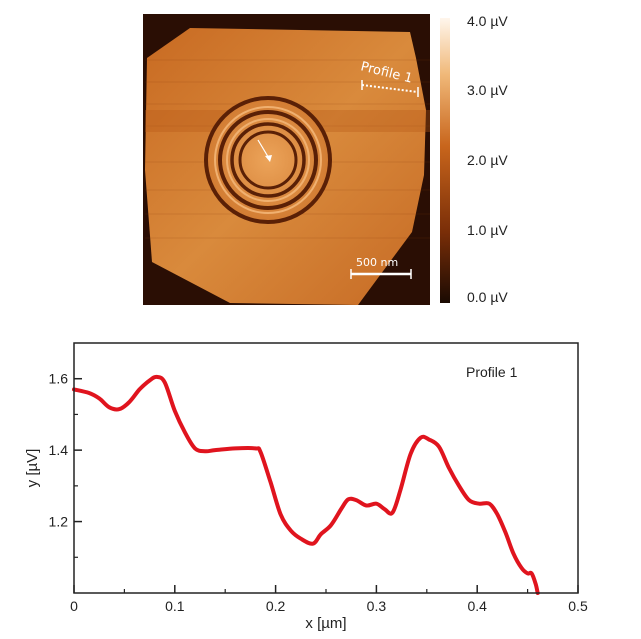 This screenshot has width=641, height=639. What do you see at coordinates (268, 160) in the screenshot?
I see `concentric-rings` at bounding box center [268, 160].